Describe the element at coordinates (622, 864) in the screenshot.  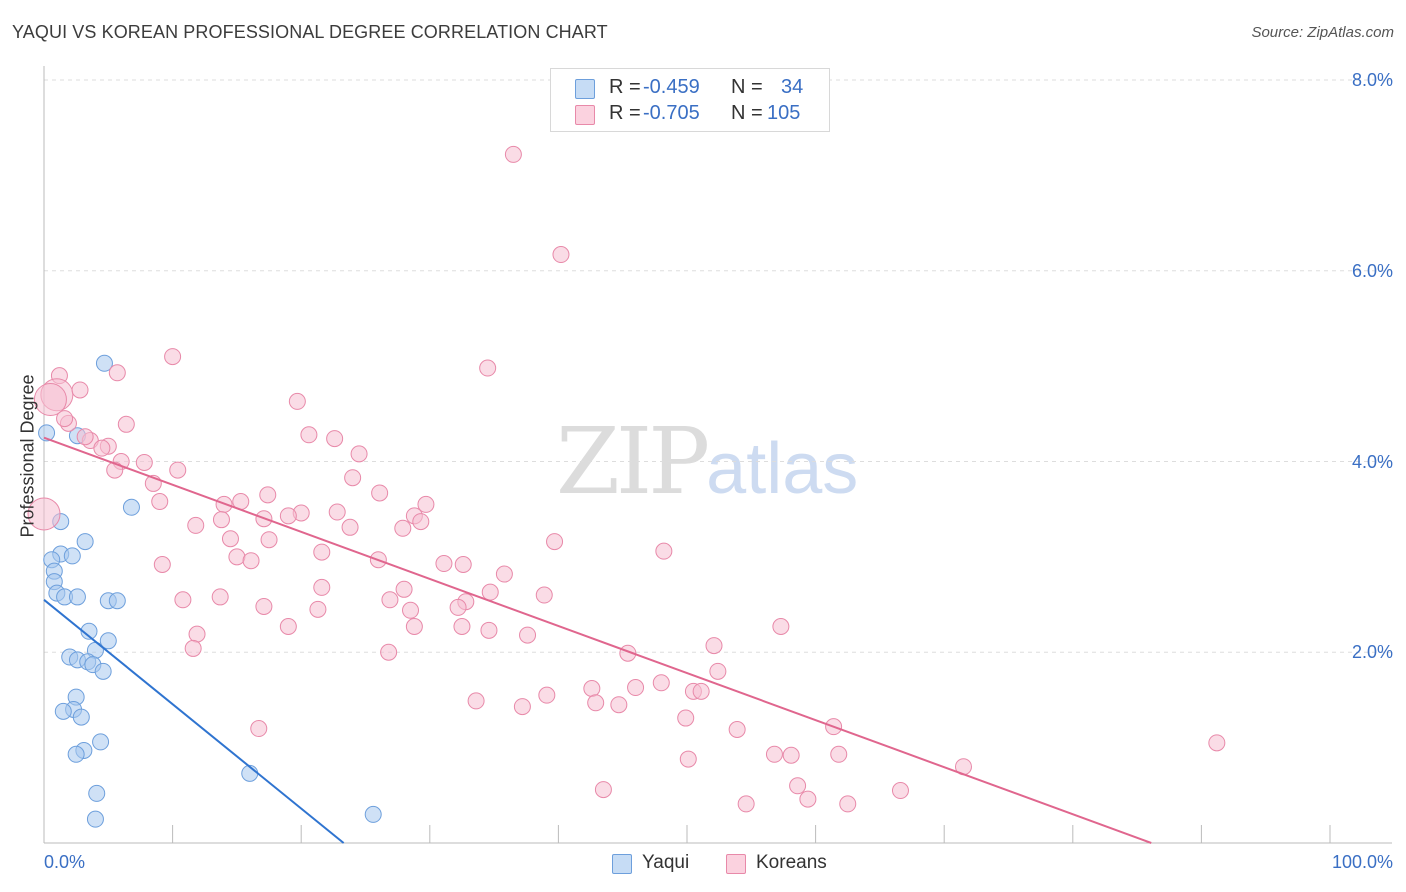
I see `legend-swatch-yaqui` at that location.